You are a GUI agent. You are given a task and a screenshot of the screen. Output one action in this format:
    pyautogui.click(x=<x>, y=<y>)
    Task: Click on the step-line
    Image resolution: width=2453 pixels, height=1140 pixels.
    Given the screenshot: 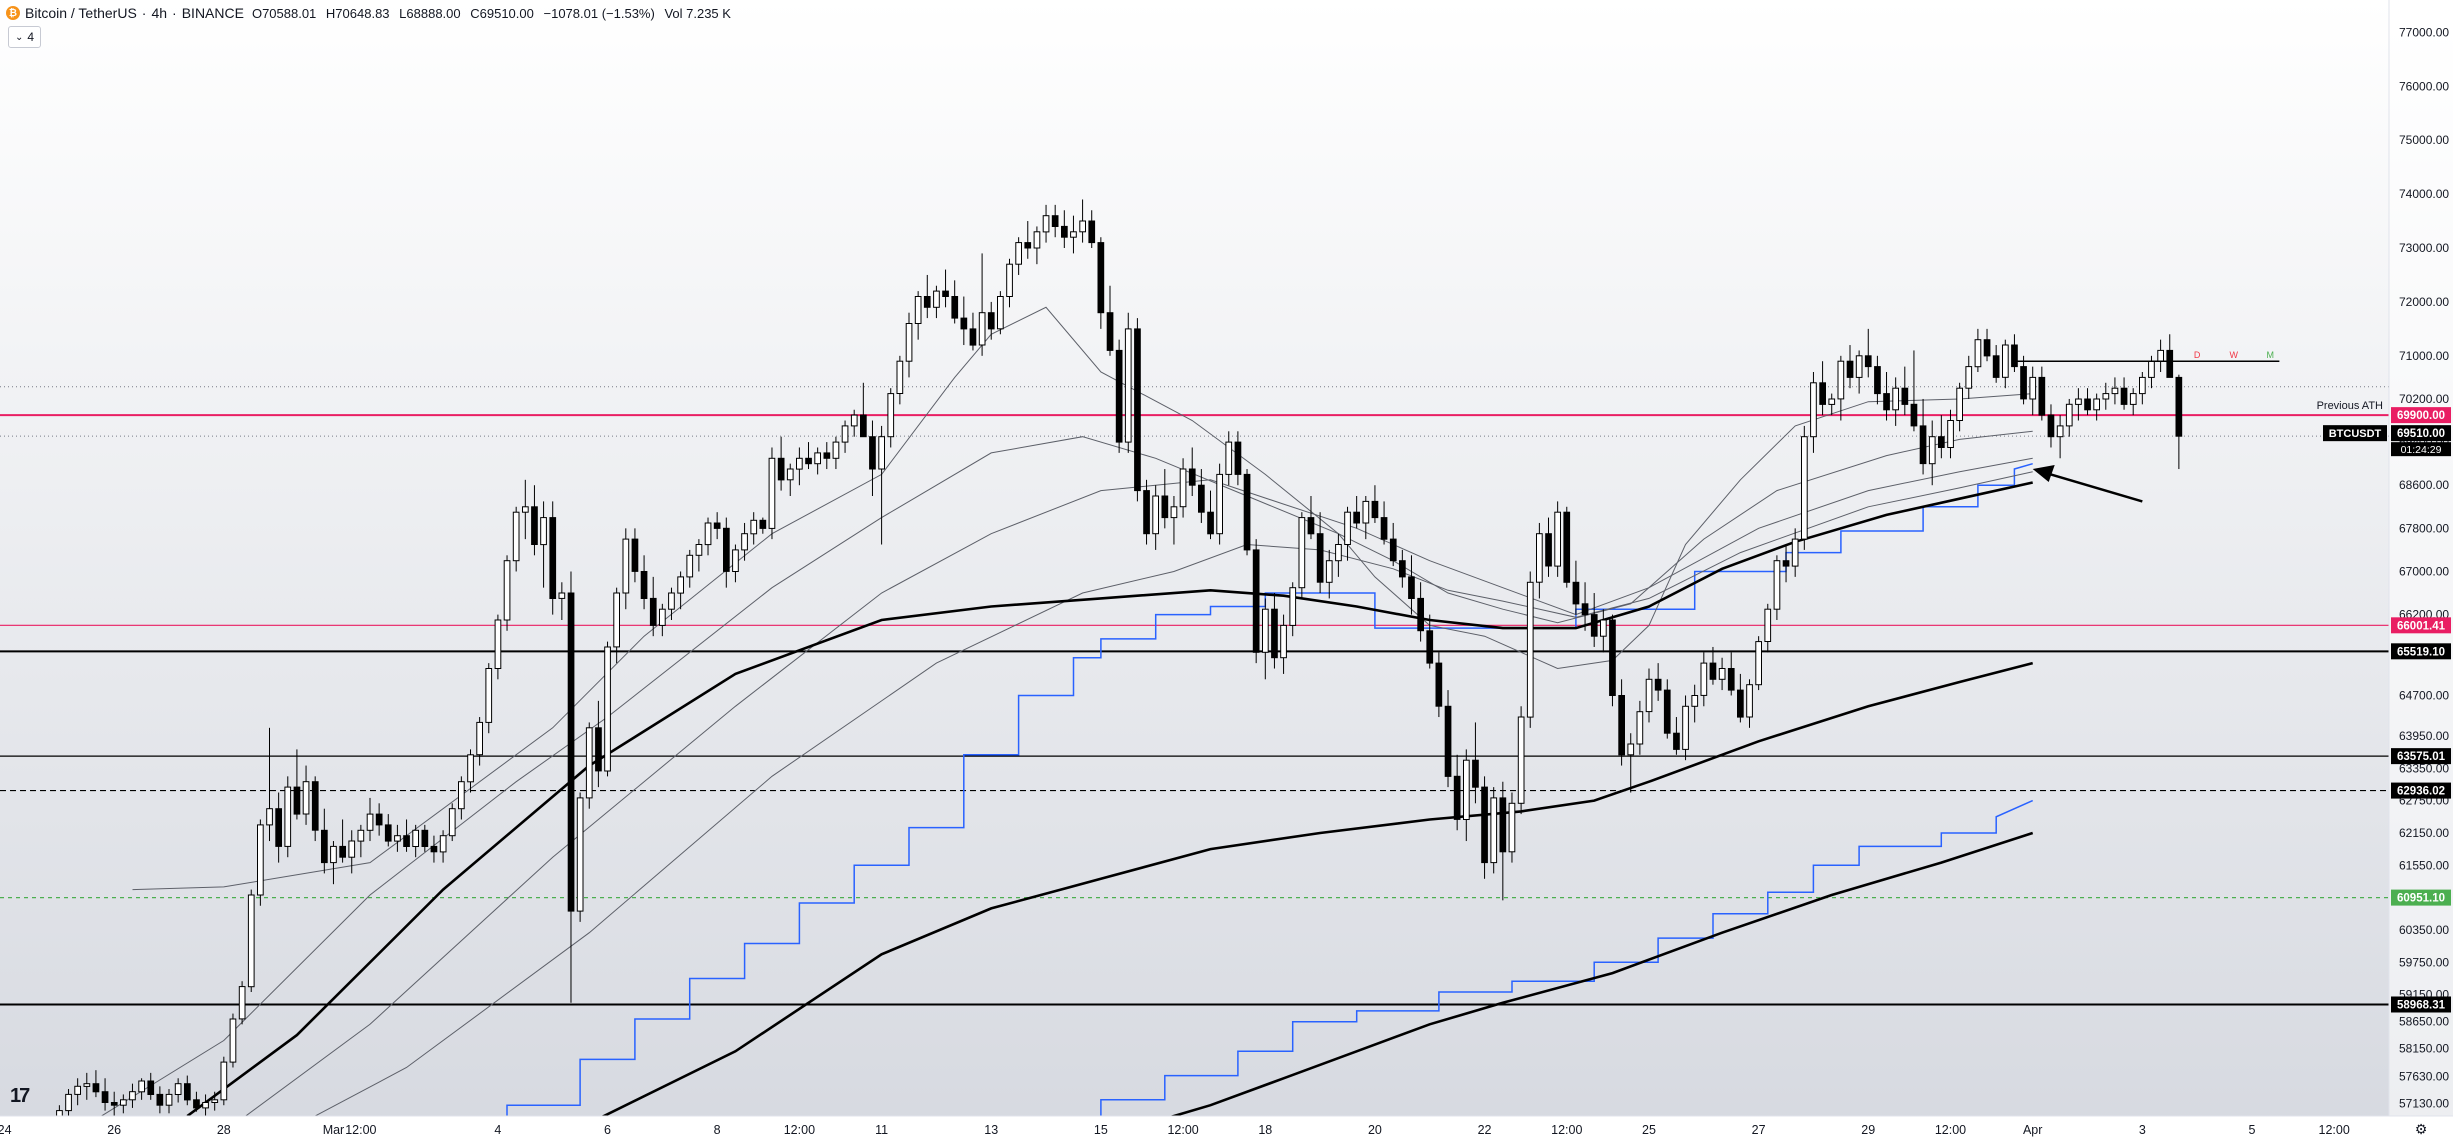 What is the action you would take?
    pyautogui.click(x=1554, y=964)
    